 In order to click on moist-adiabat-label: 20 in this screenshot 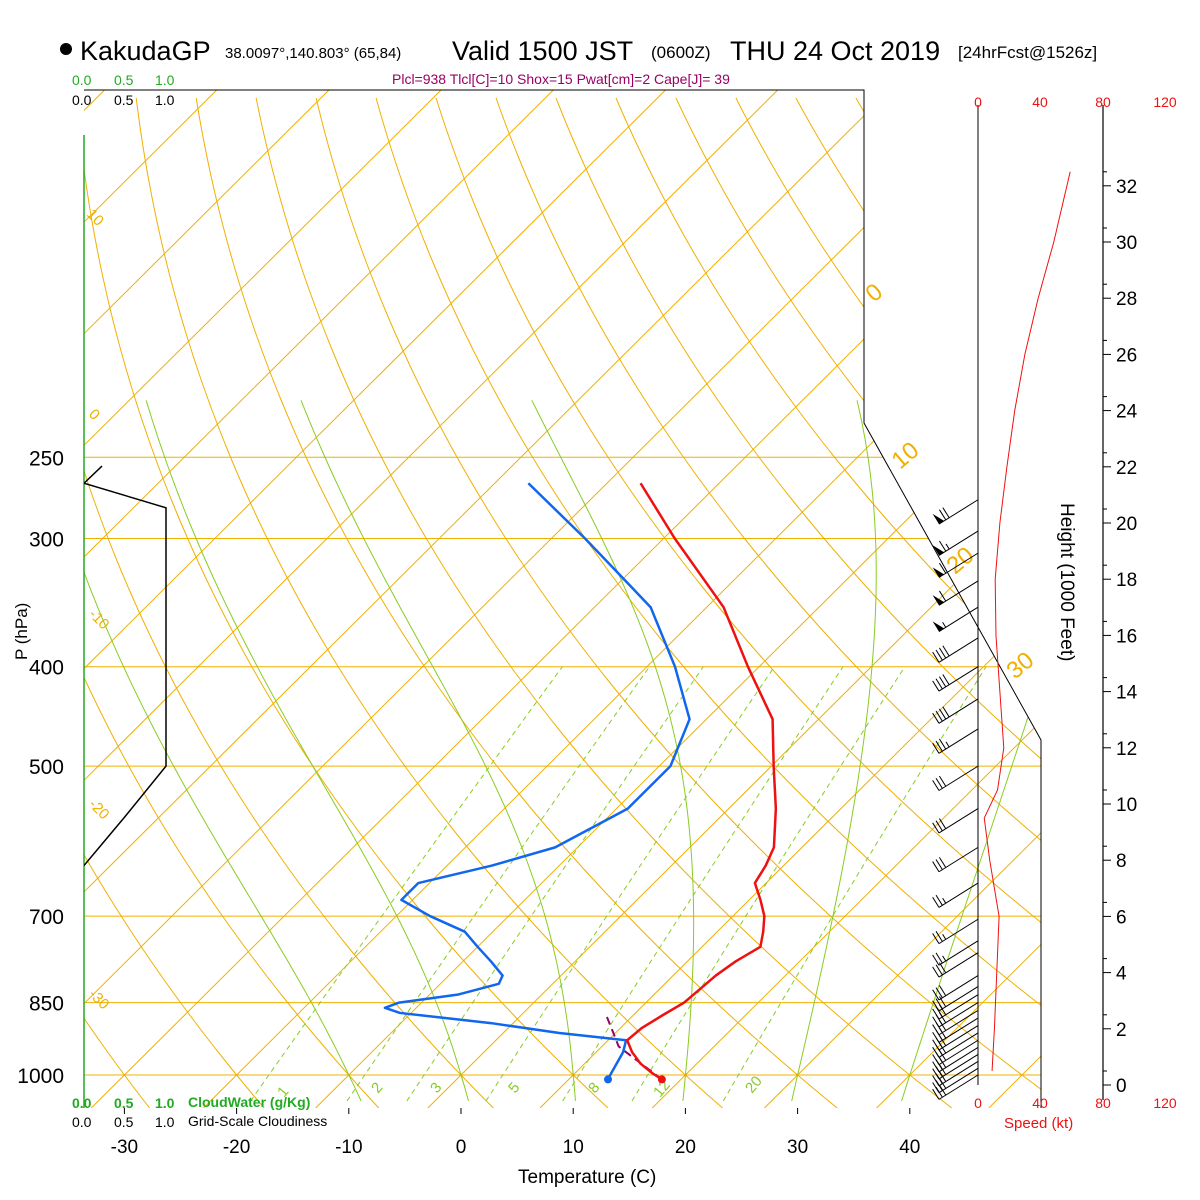, I will do `click(961, 561)`.